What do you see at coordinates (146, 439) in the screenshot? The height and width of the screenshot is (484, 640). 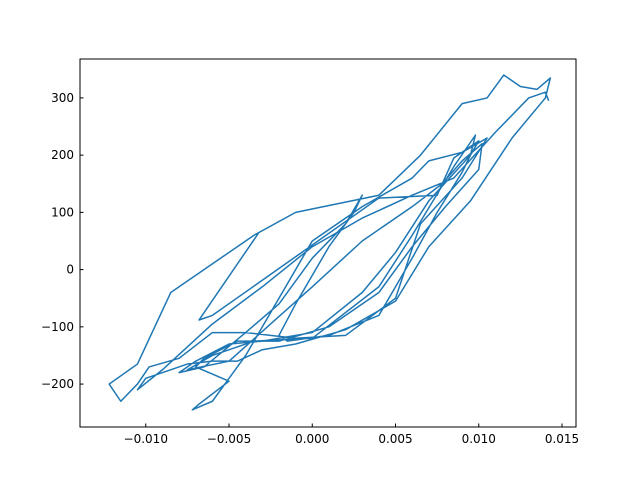 I see `x-tick-label: −0.010` at bounding box center [146, 439].